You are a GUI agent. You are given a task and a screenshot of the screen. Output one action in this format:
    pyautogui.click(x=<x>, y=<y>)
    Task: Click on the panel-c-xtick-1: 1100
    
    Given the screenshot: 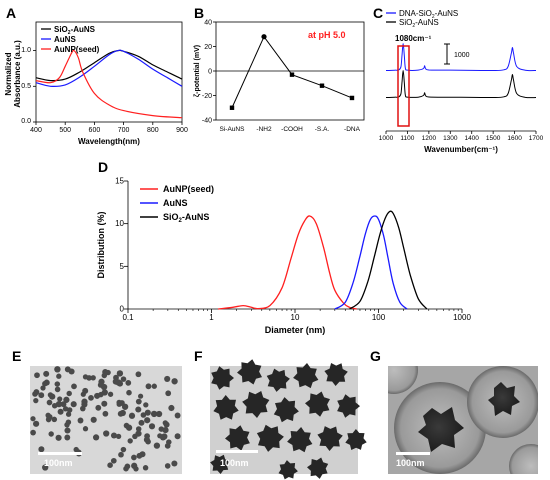 What is the action you would take?
    pyautogui.click(x=407, y=138)
    